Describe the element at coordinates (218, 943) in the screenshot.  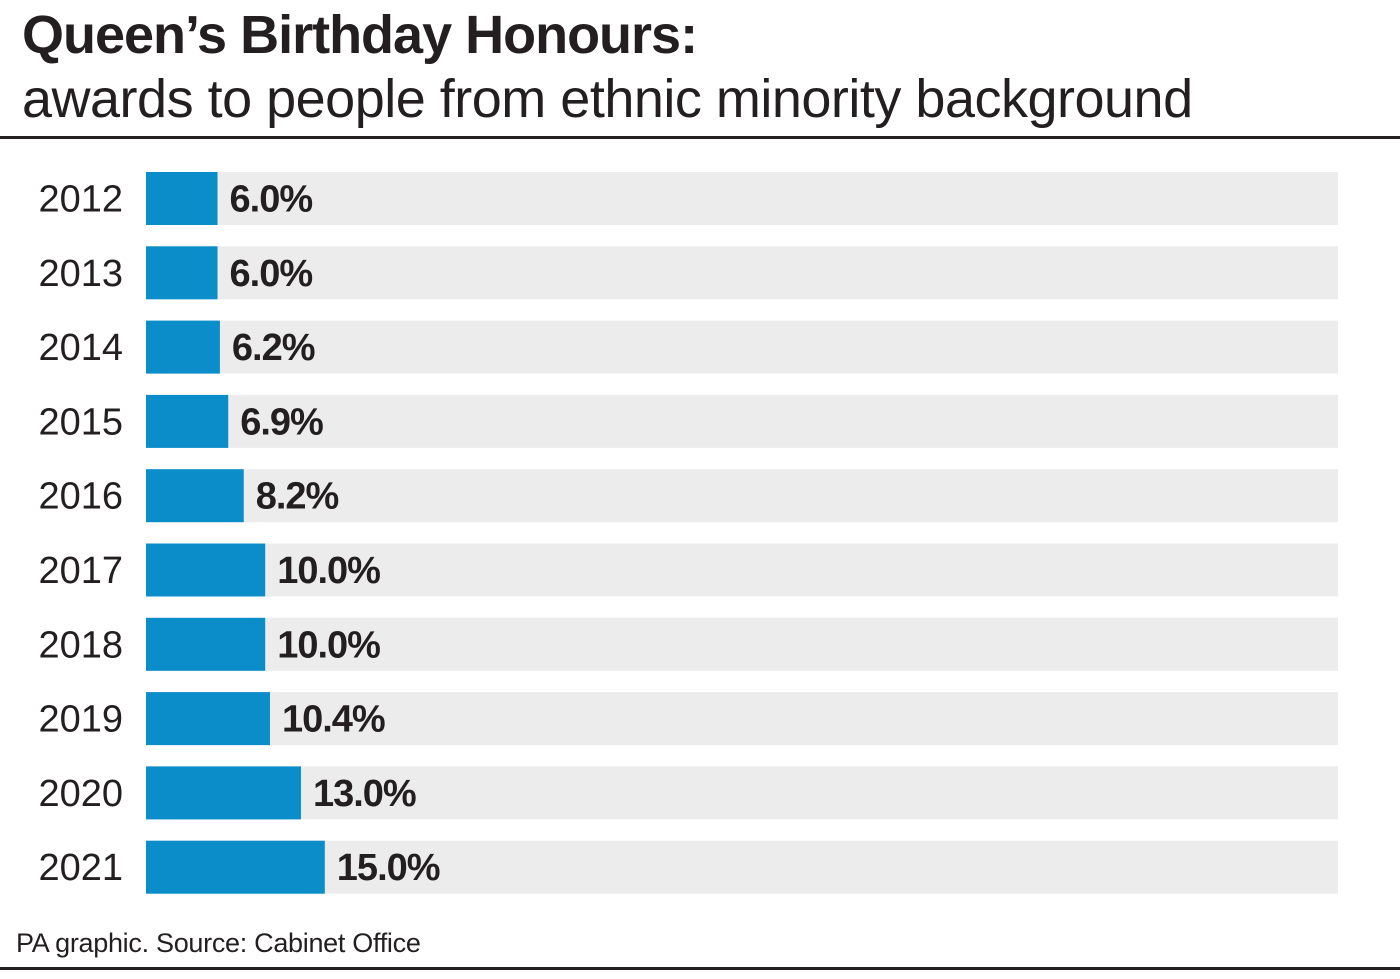
I see `source-credit: PA graphic. Source: Cabinet Office` at that location.